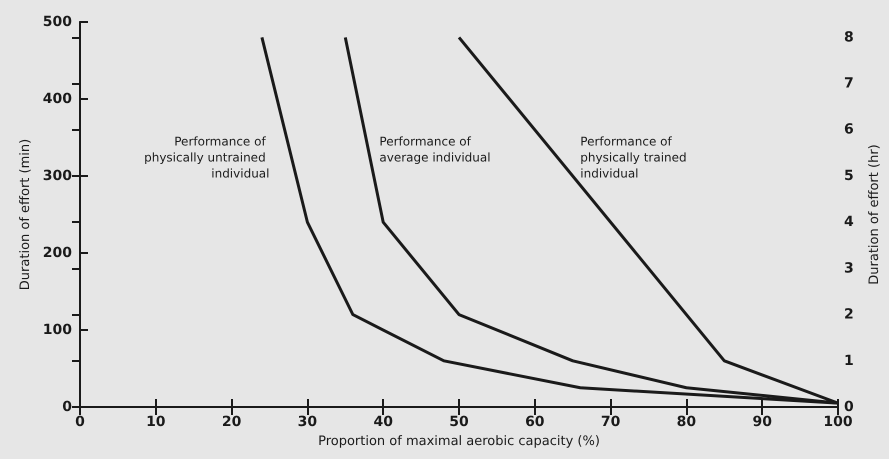  What do you see at coordinates (80, 422) in the screenshot?
I see `x-tick-label: 0` at bounding box center [80, 422].